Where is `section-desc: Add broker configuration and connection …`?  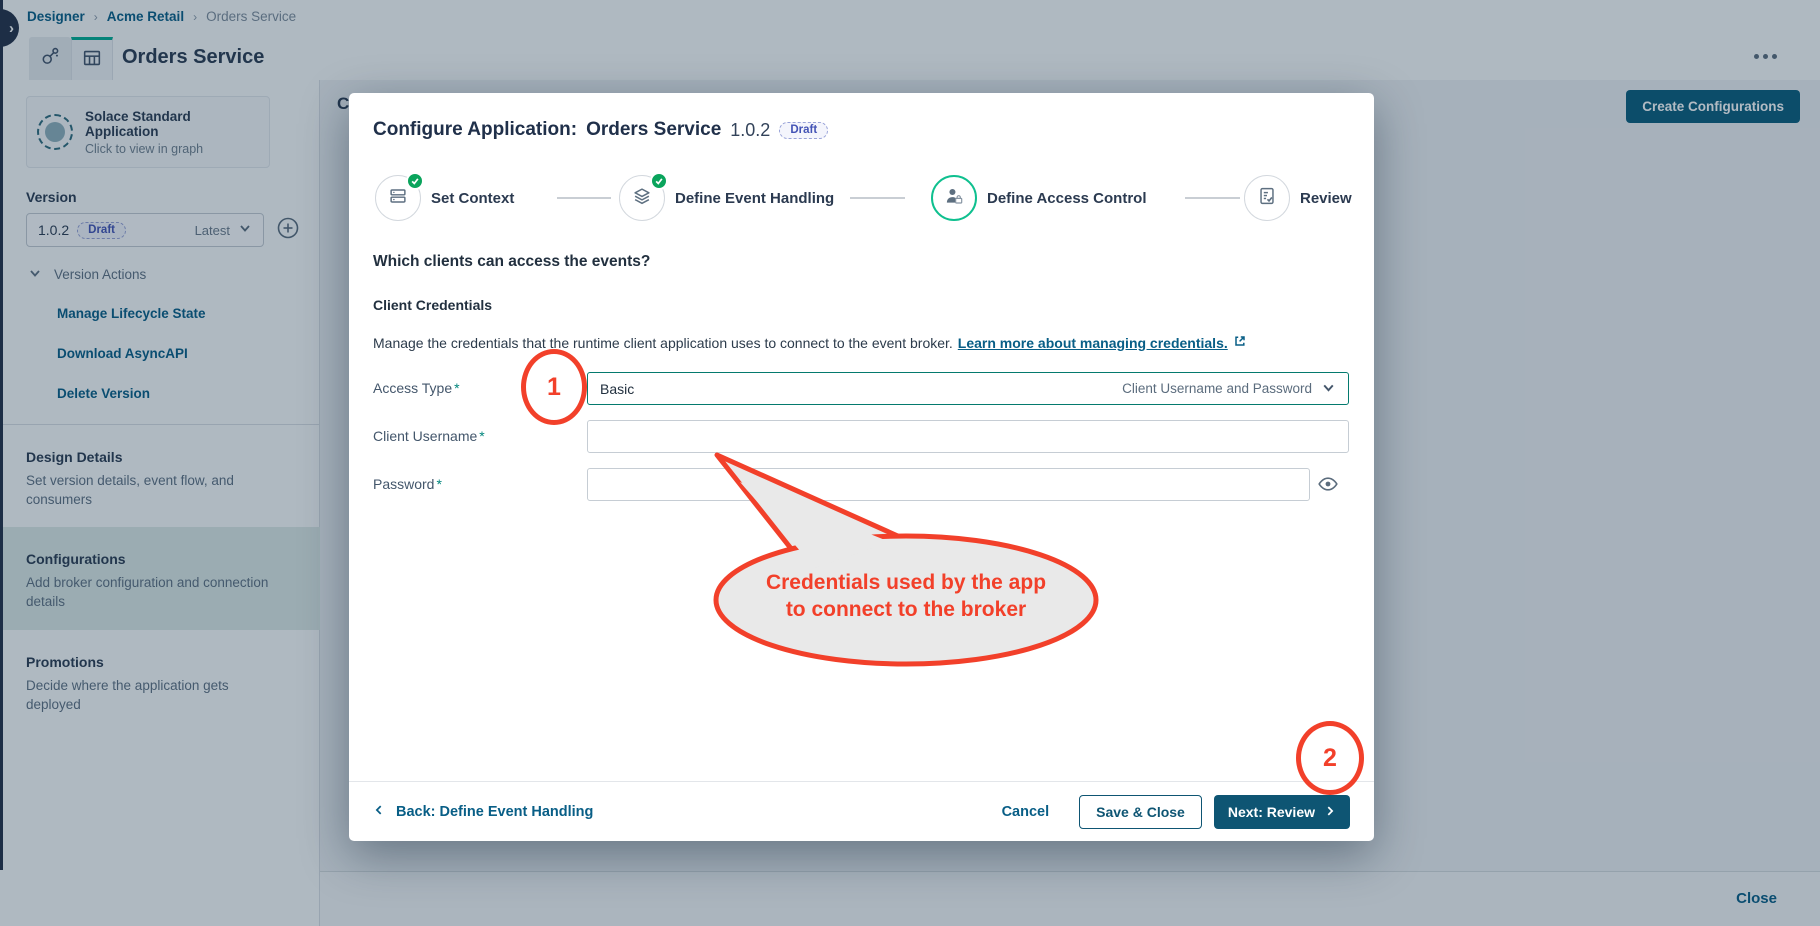 section-desc: Add broker configuration and connection … is located at coordinates (147, 592).